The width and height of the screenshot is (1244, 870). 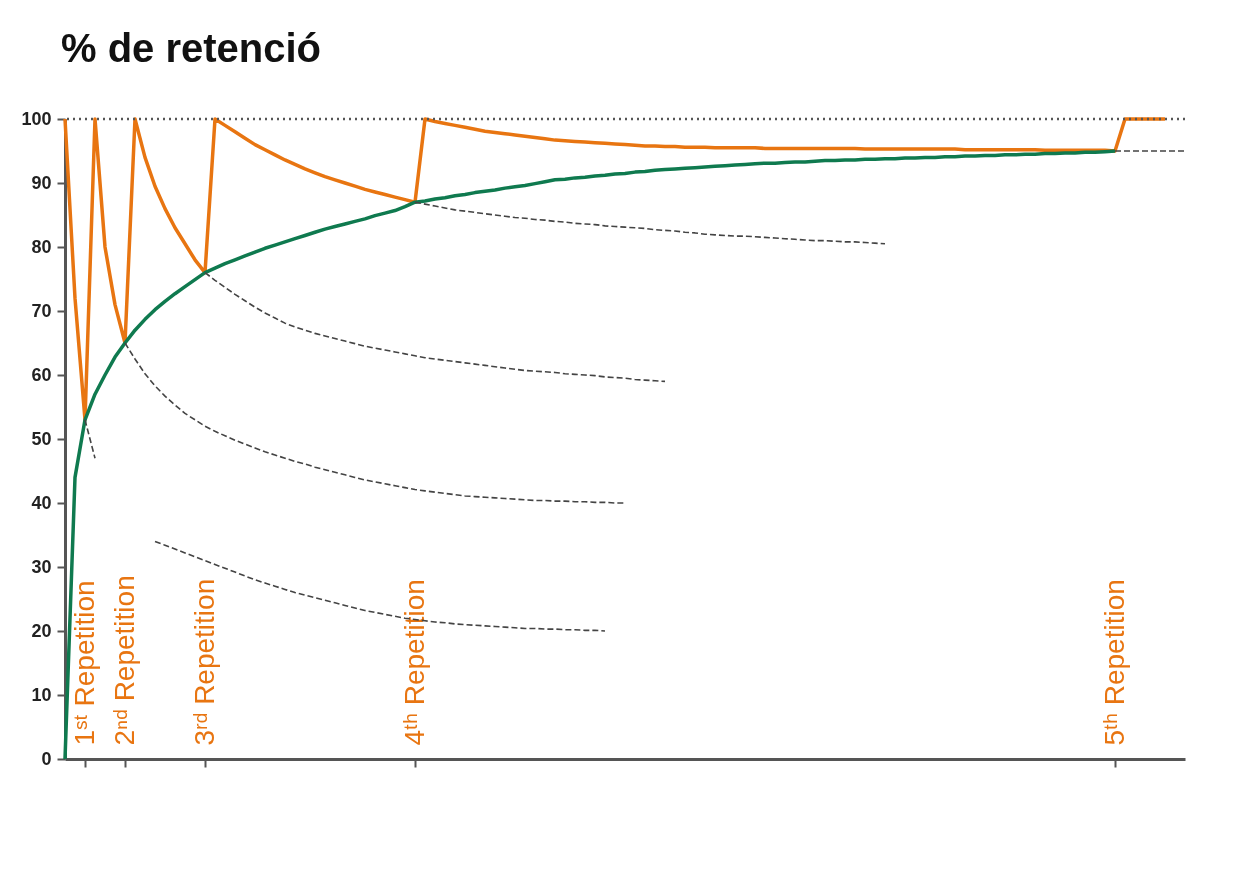 What do you see at coordinates (41, 630) in the screenshot?
I see `y-tick-label: 20` at bounding box center [41, 630].